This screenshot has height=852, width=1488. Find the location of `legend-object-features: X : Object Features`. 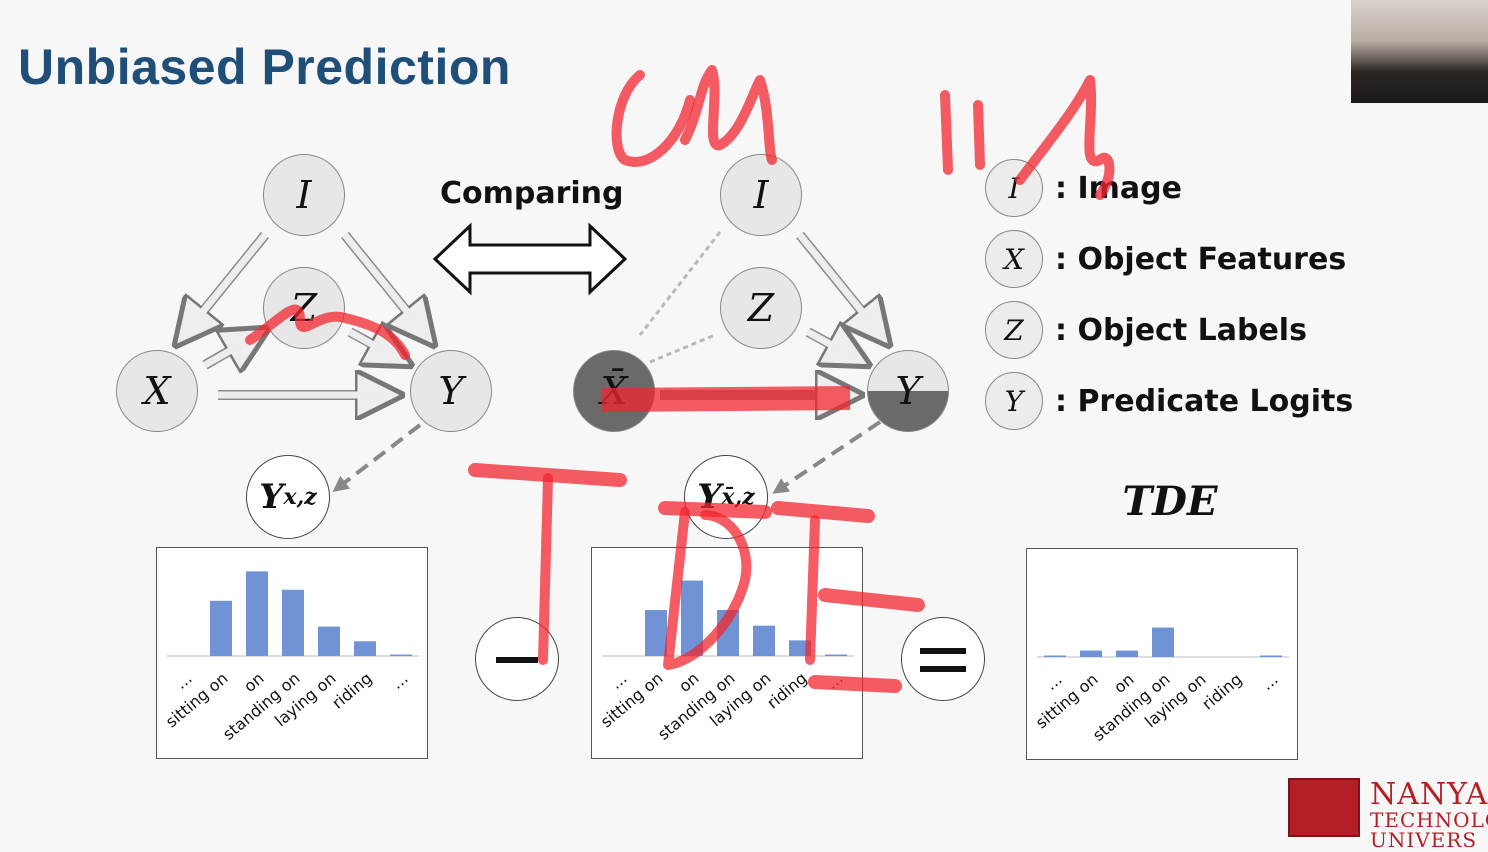

legend-object-features: X : Object Features is located at coordinates (1165, 259).